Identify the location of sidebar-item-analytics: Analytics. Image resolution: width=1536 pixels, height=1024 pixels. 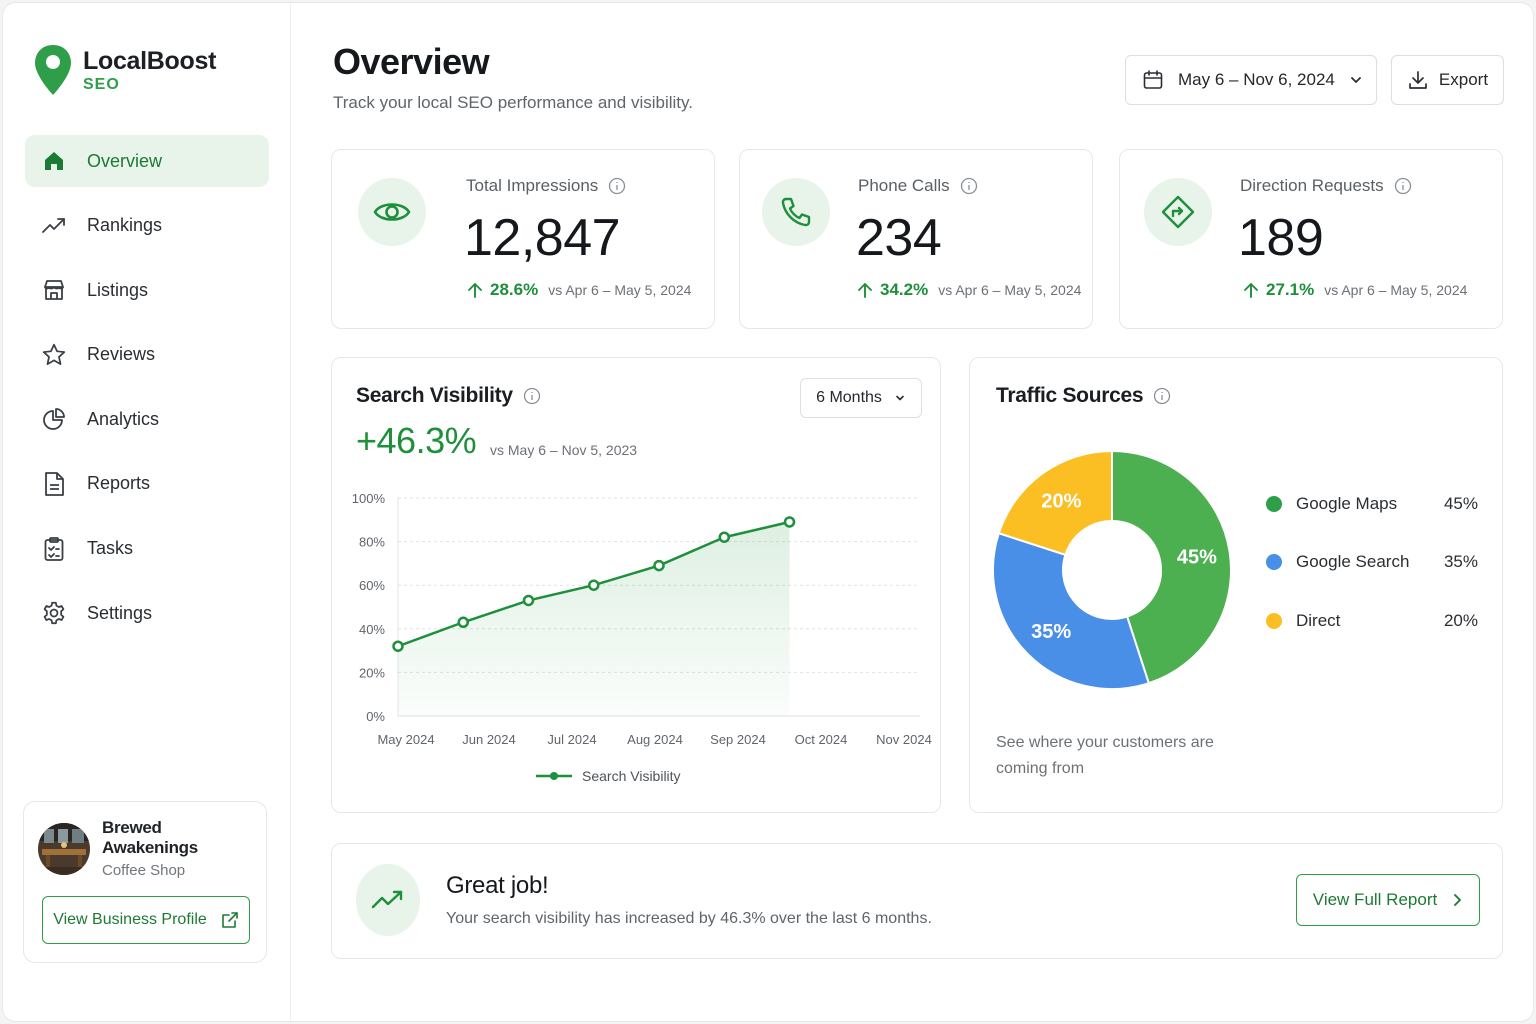
(147, 419).